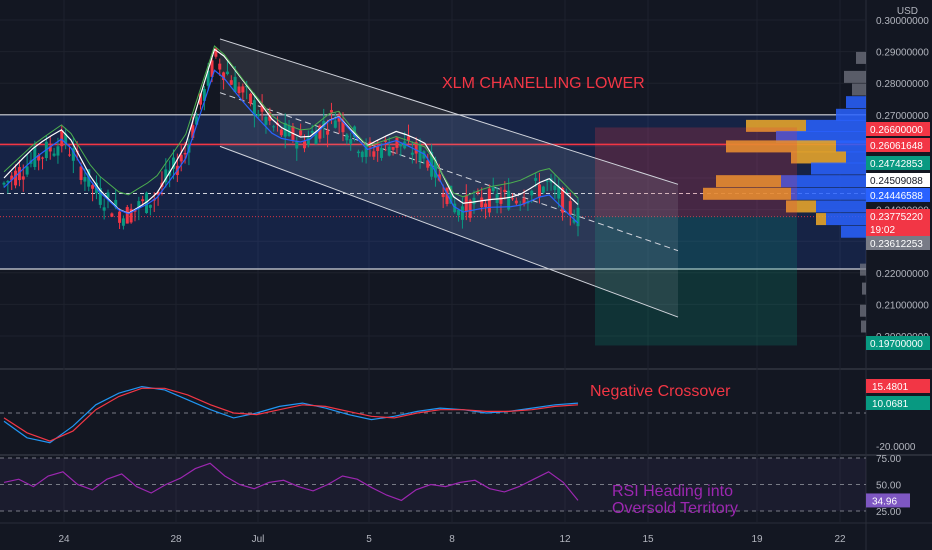 This screenshot has width=932, height=550. What do you see at coordinates (696, 281) in the screenshot?
I see `target-zone` at bounding box center [696, 281].